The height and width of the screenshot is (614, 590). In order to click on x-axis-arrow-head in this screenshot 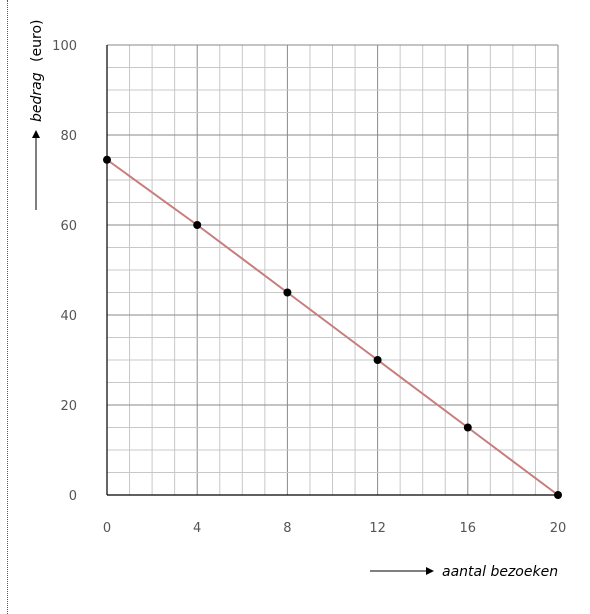, I will do `click(430, 571)`.